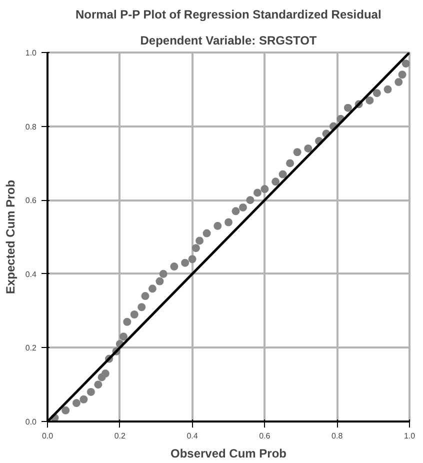 The width and height of the screenshot is (423, 463). Describe the element at coordinates (229, 41) in the screenshot. I see `chart-subtitle: Dependent Variable: SRGSTOT` at that location.